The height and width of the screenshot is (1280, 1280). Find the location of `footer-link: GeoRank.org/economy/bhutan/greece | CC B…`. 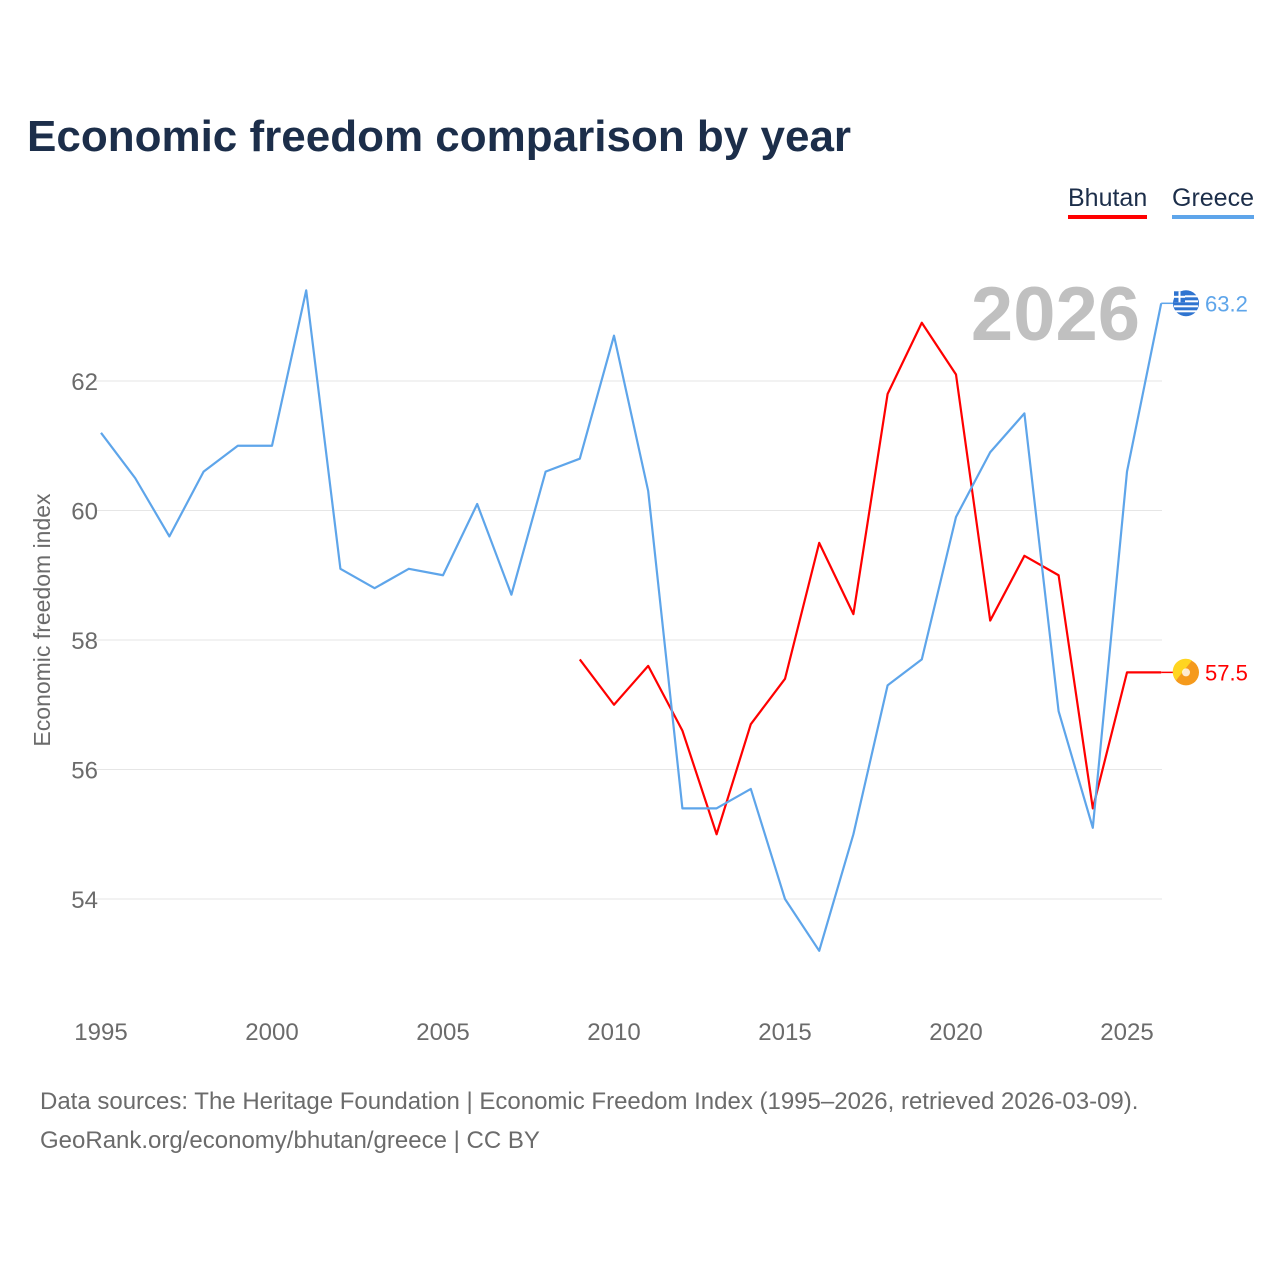

footer-link: GeoRank.org/economy/bhutan/greece | CC B… is located at coordinates (290, 1140).